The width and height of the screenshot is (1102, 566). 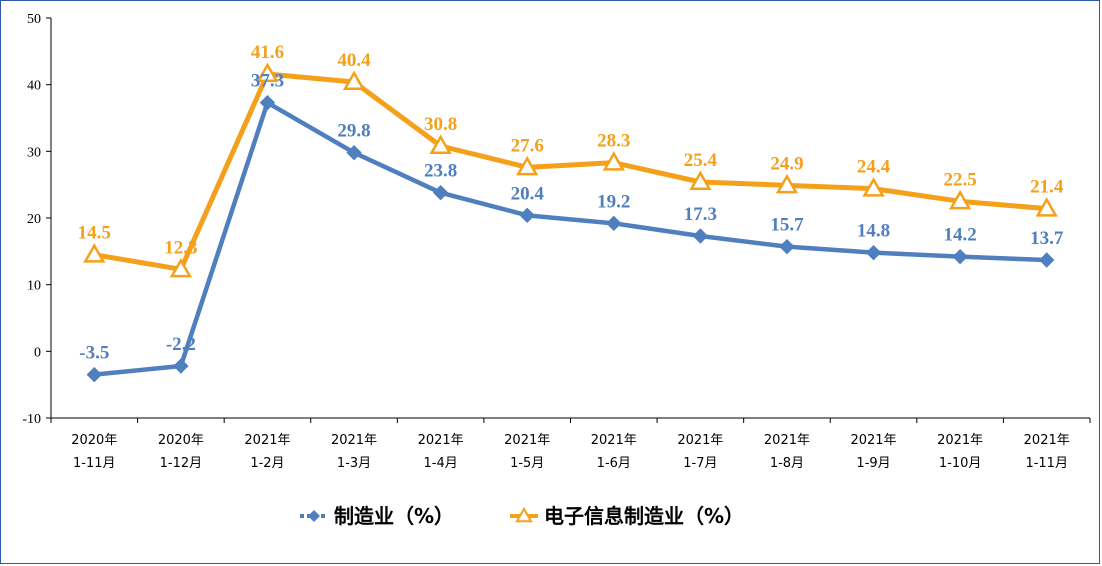 I want to click on x-tick-label-period: 1-8月, so click(x=787, y=463).